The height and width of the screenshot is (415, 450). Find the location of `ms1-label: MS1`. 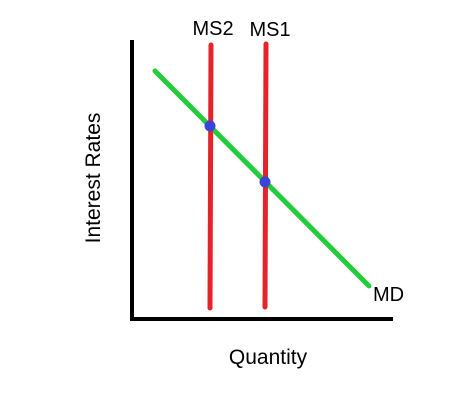

ms1-label: MS1 is located at coordinates (269, 30).